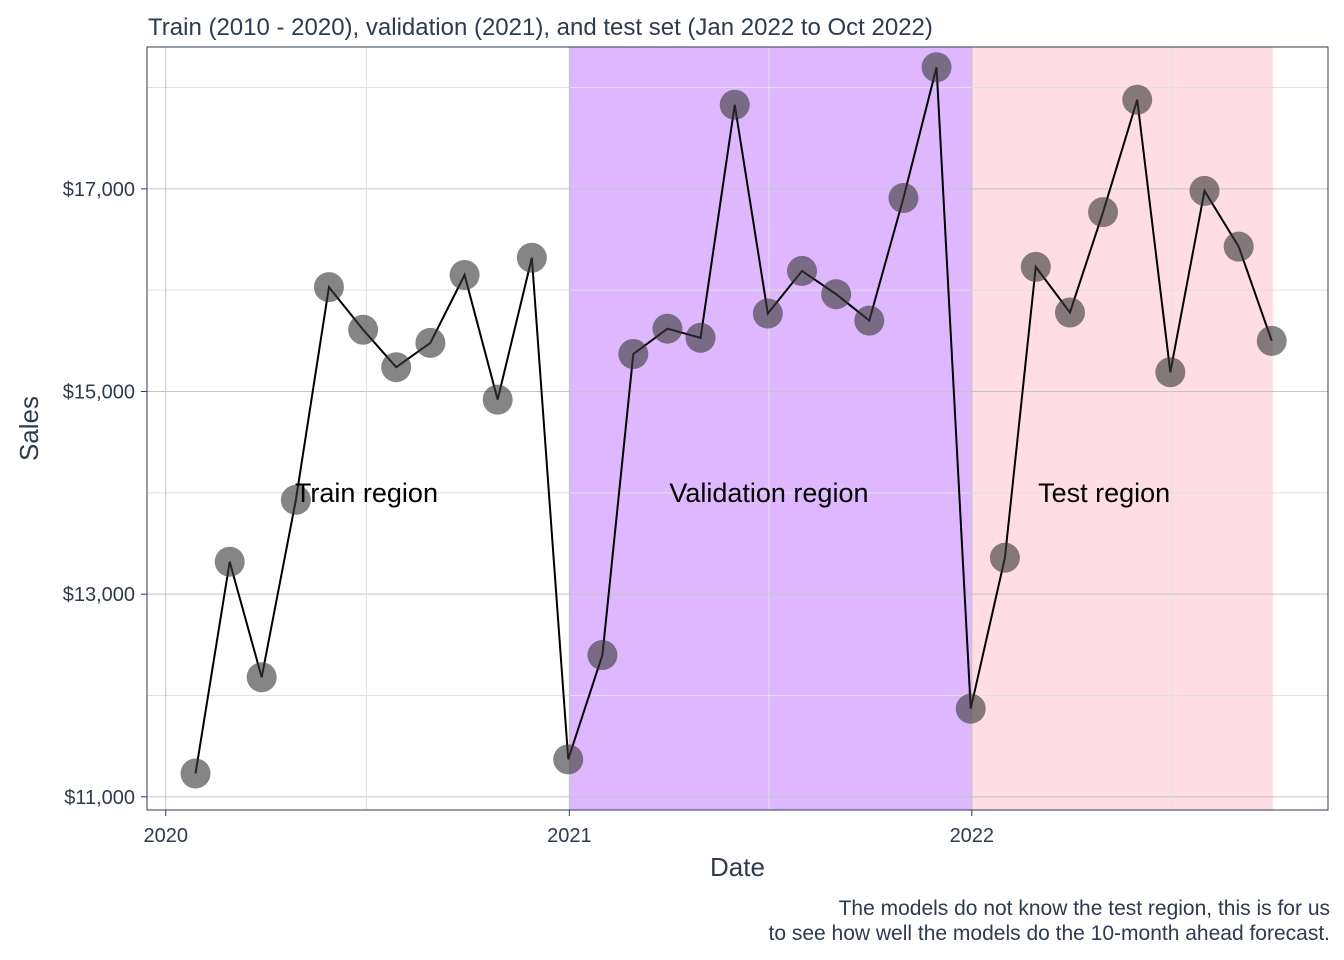 This screenshot has height=960, width=1344. Describe the element at coordinates (99, 190) in the screenshot. I see `y-tick-label: $17,000` at that location.